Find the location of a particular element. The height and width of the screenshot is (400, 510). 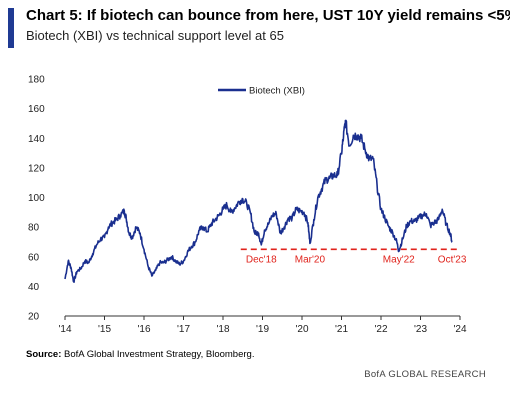

y-tick-label: 40 is located at coordinates (34, 287).